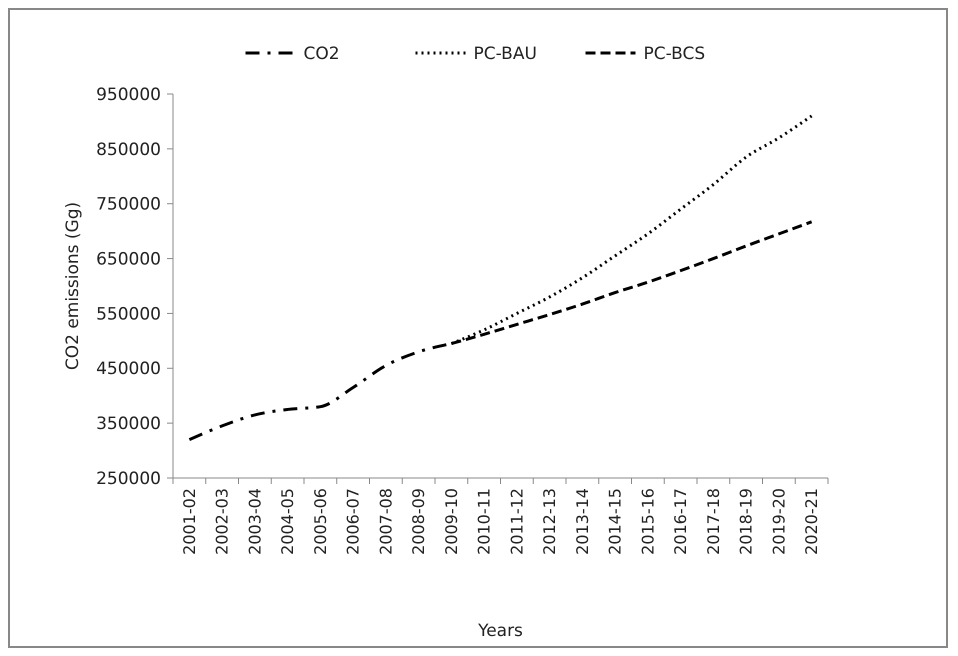 This screenshot has width=958, height=656. I want to click on x-tick-label: 2010-11, so click(484, 521).